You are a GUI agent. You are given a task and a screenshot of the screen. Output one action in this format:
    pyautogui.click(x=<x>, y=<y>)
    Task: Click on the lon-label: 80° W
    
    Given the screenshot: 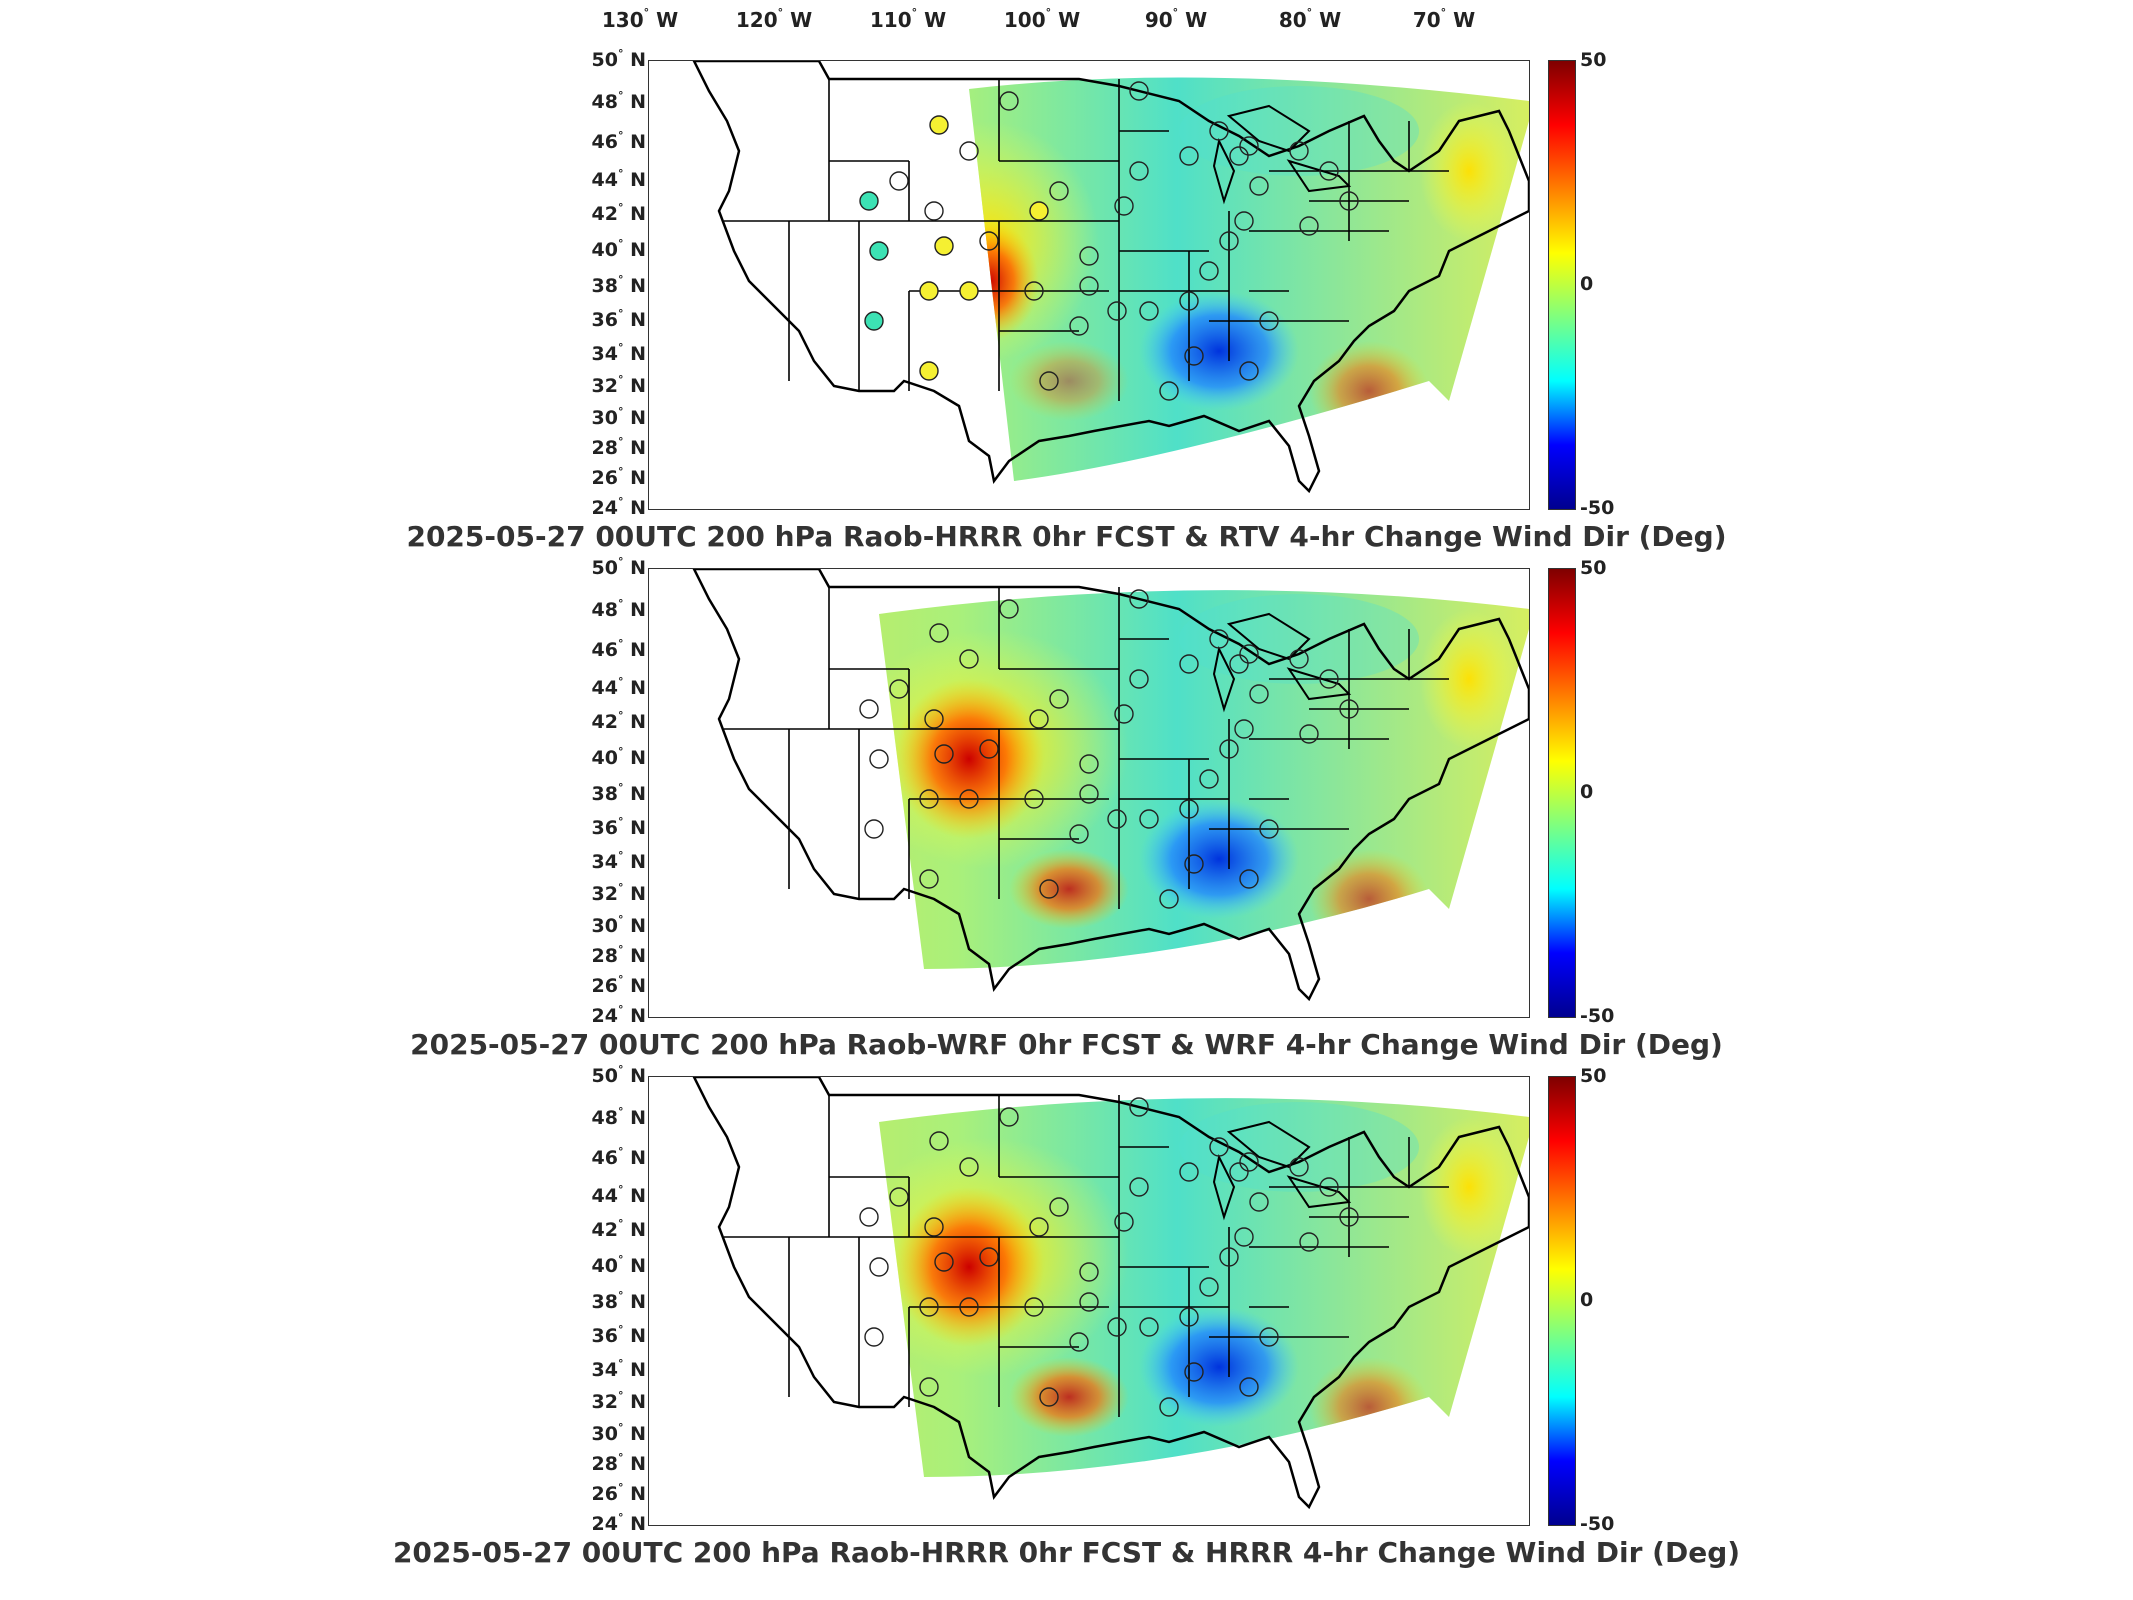 What is the action you would take?
    pyautogui.click(x=1310, y=19)
    